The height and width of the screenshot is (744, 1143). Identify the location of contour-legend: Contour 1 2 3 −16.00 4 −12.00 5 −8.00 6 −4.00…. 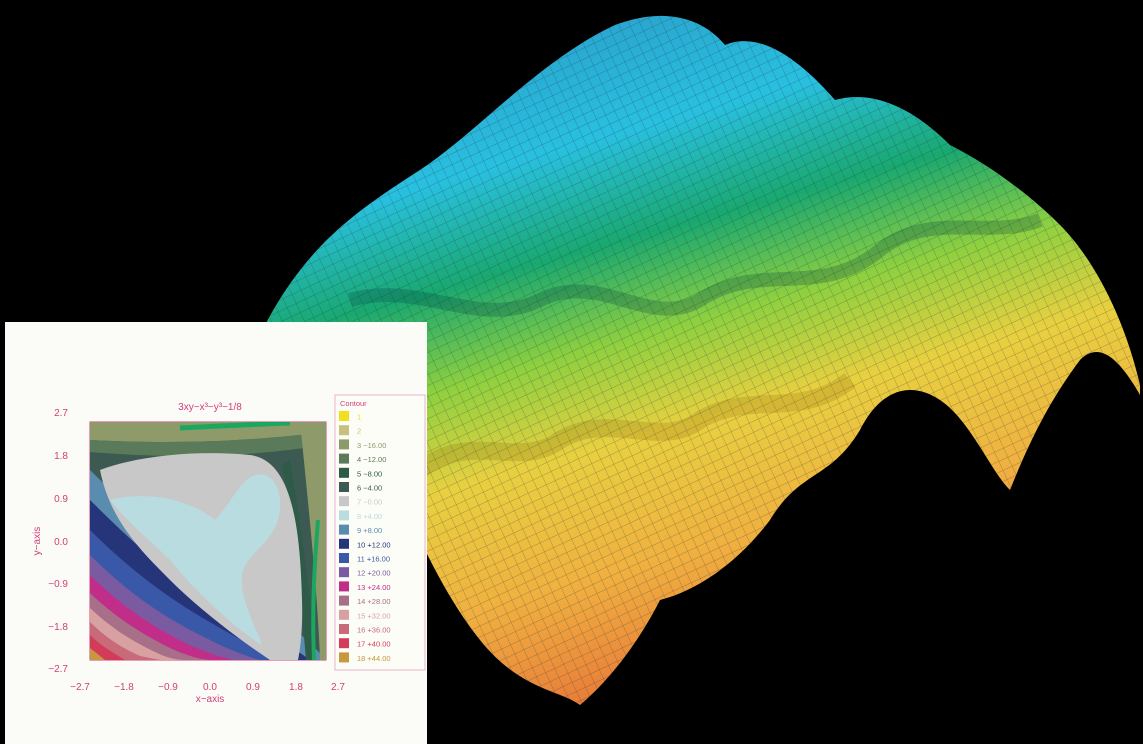
(380, 532).